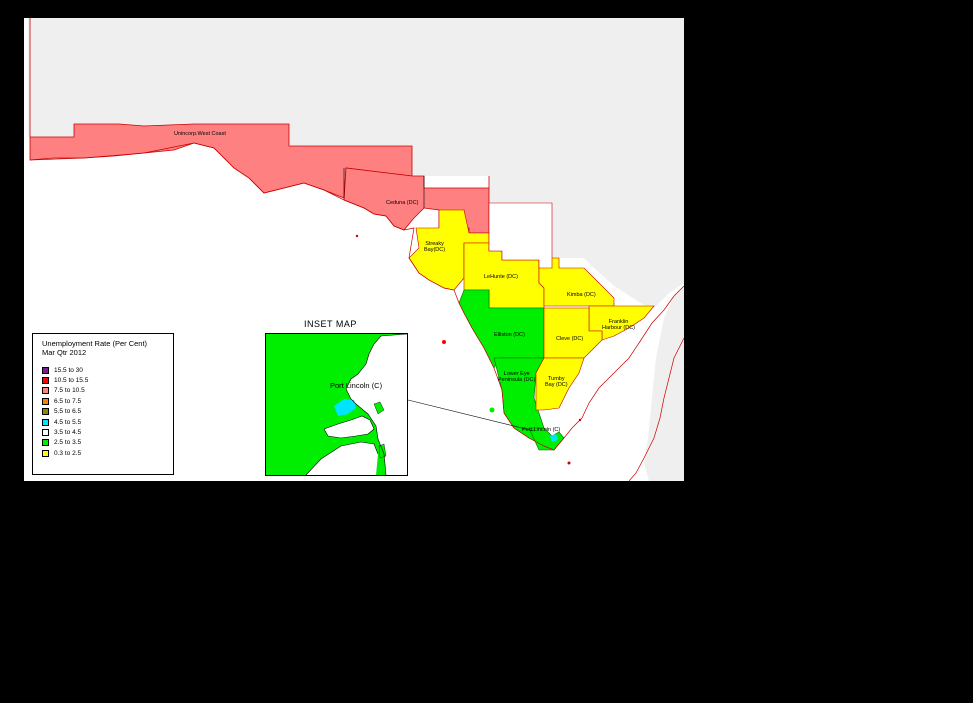 The width and height of the screenshot is (973, 703). Describe the element at coordinates (107, 370) in the screenshot. I see `legend-item: 15.5 to 30` at that location.